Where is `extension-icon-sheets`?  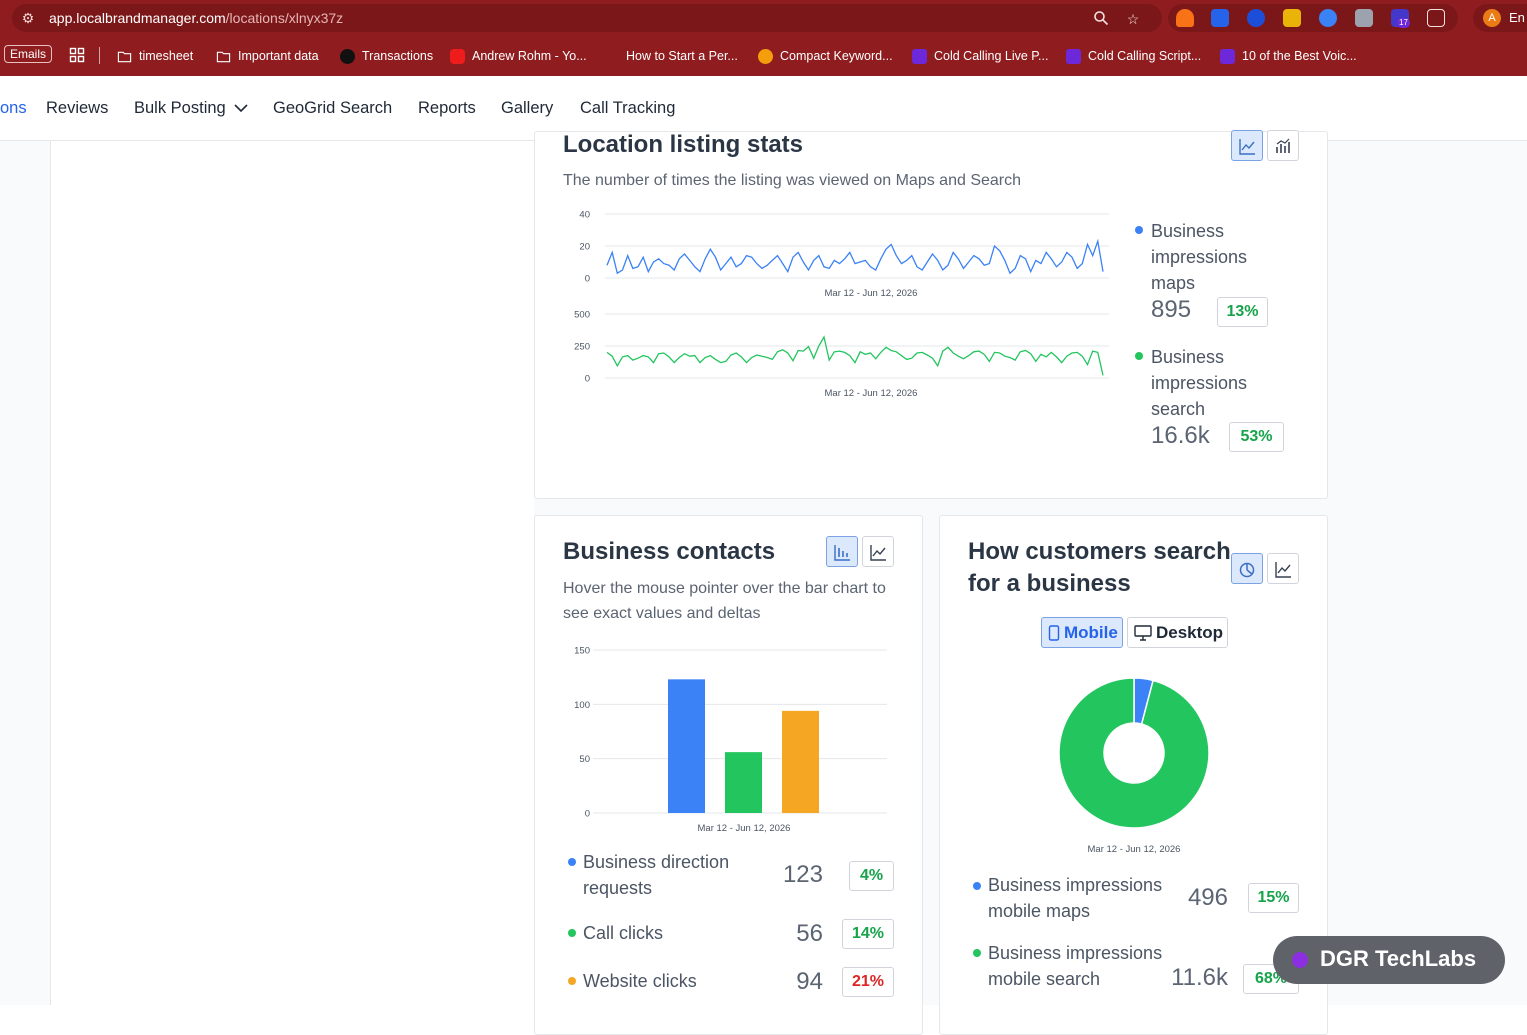
extension-icon-sheets is located at coordinates (1292, 18).